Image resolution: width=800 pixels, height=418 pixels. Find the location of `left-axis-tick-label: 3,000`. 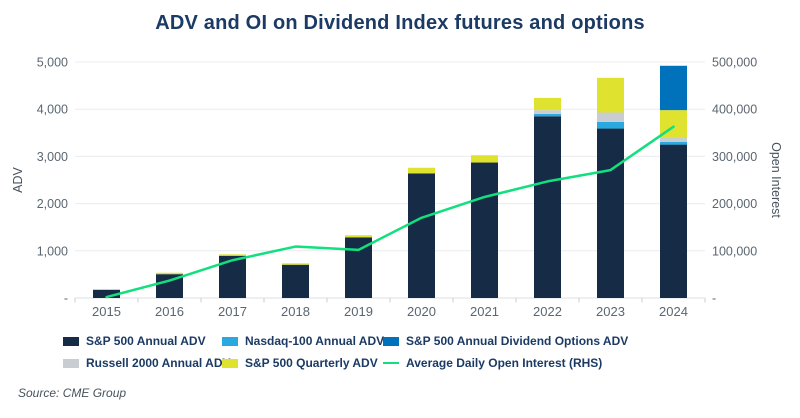

left-axis-tick-label: 3,000 is located at coordinates (52, 157).